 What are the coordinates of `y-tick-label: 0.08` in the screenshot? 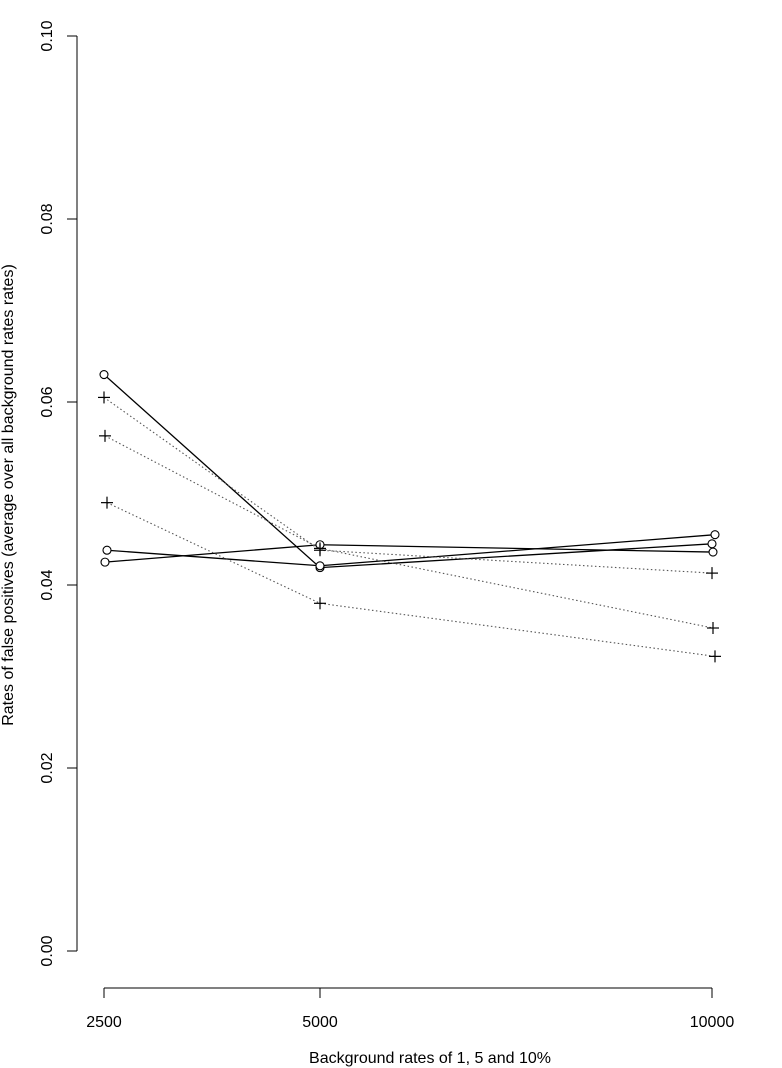 It's located at (47, 218).